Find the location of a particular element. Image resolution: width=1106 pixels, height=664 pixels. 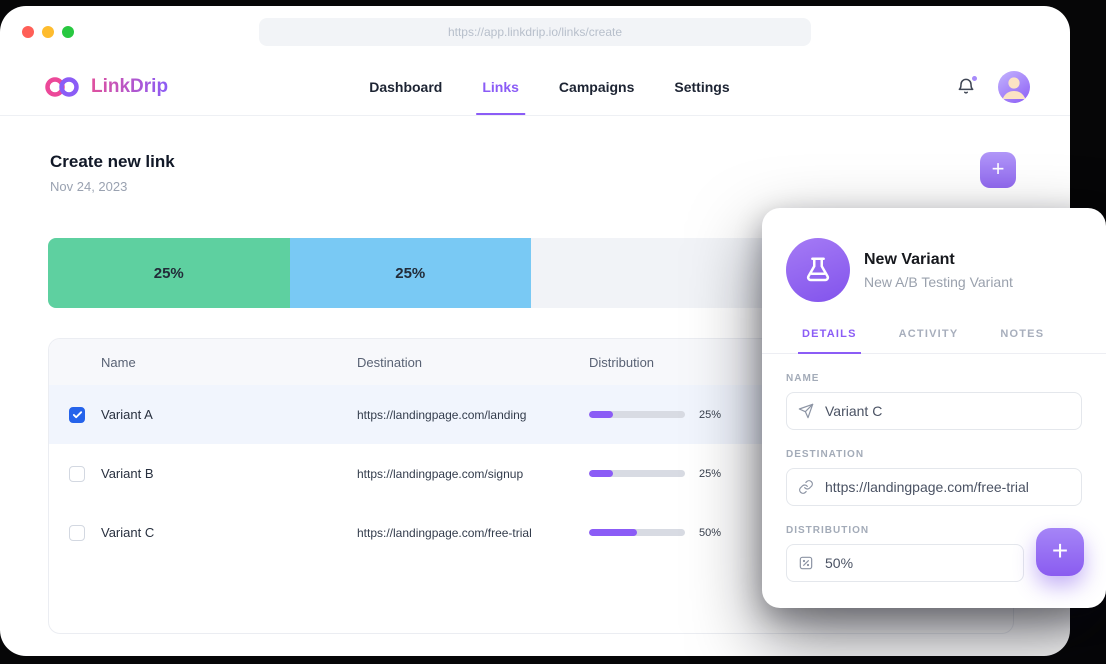

url-bar: https://app.linkdrip.io/links/create is located at coordinates (535, 32).